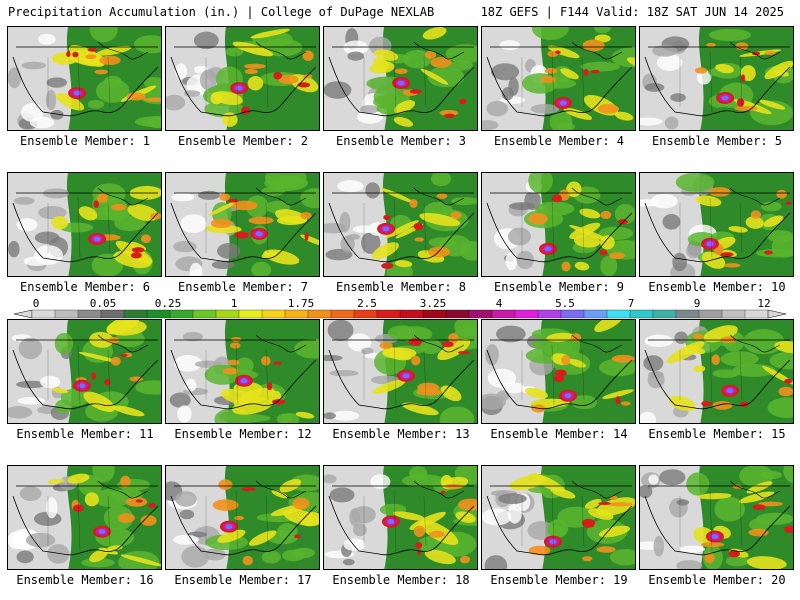 The width and height of the screenshot is (800, 600). Describe the element at coordinates (697, 304) in the screenshot. I see `colorbar-tick-label: 9` at that location.